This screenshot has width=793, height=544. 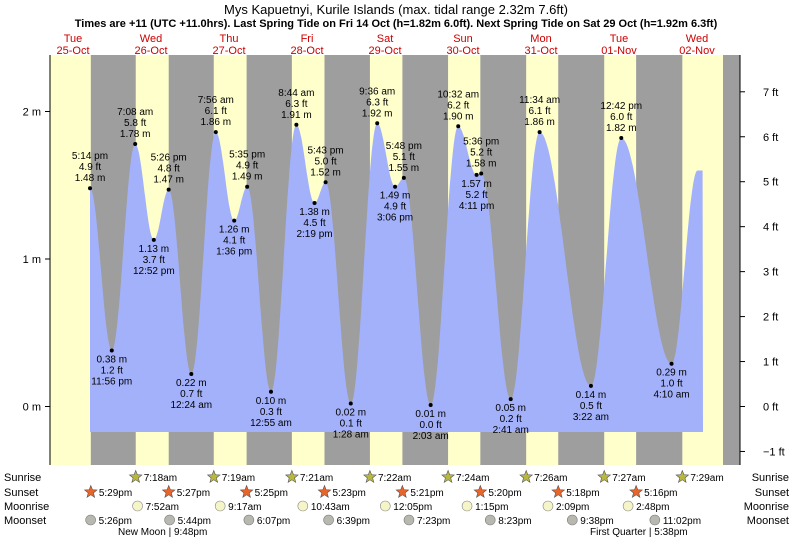 What do you see at coordinates (491, 507) in the screenshot?
I see `moonrise-time: 1:15pm` at bounding box center [491, 507].